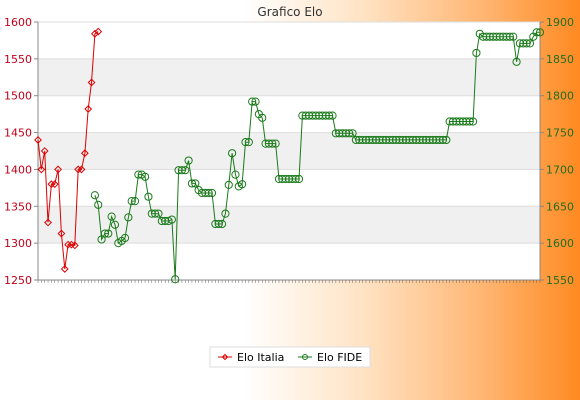 The image size is (580, 400). I want to click on right-tick-label: 1900, so click(560, 22).